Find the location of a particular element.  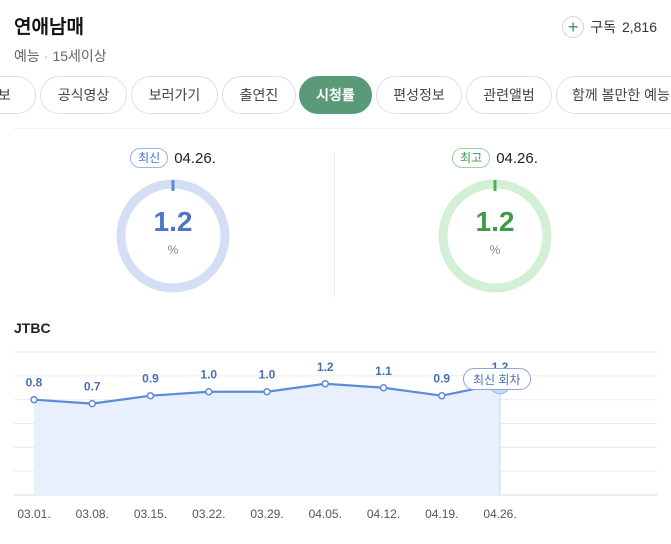

plus-icon: + is located at coordinates (573, 27).